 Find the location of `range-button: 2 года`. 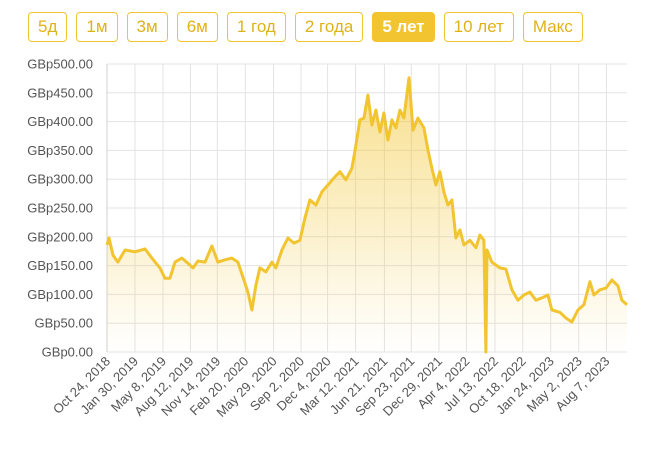

range-button: 2 года is located at coordinates (329, 27).